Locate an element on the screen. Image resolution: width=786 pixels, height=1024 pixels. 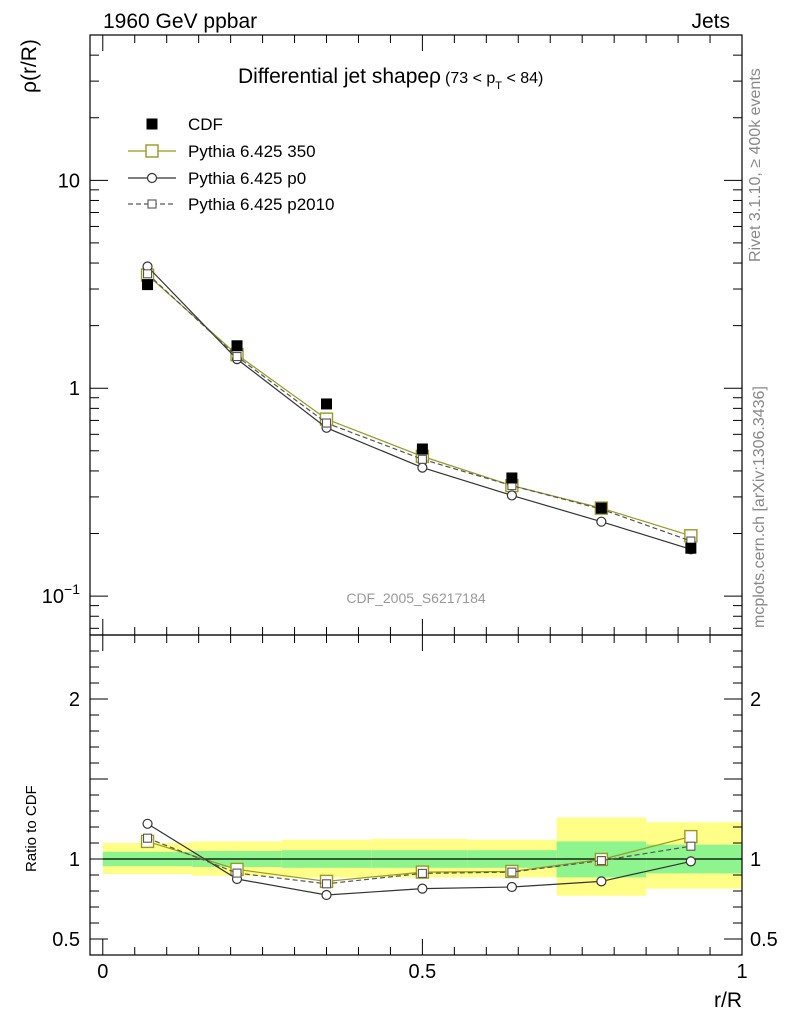
legend-label-pythia-6-425-p0: Pythia 6.425 p0 is located at coordinates (247, 178).